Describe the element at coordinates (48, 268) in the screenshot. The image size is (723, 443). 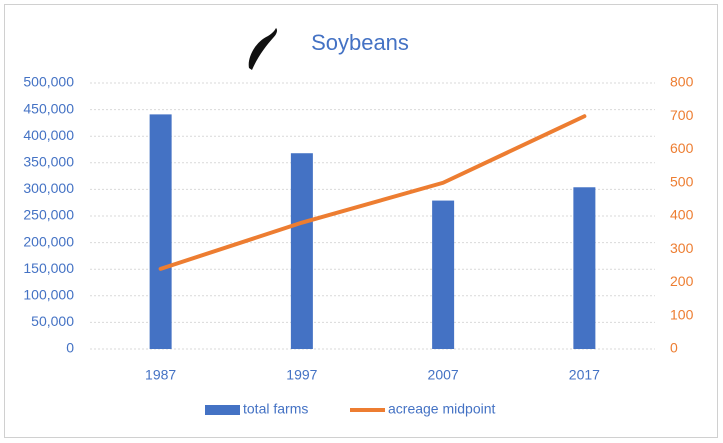
I see `y-tick-label: 150,000` at that location.